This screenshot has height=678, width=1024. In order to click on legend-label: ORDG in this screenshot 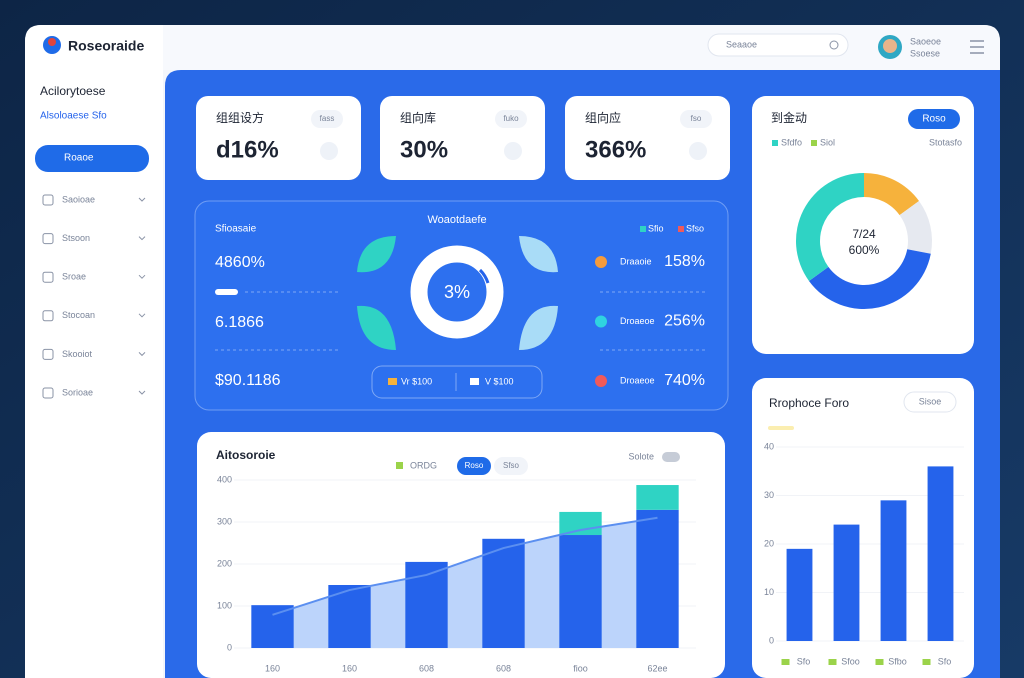, I will do `click(423, 465)`.